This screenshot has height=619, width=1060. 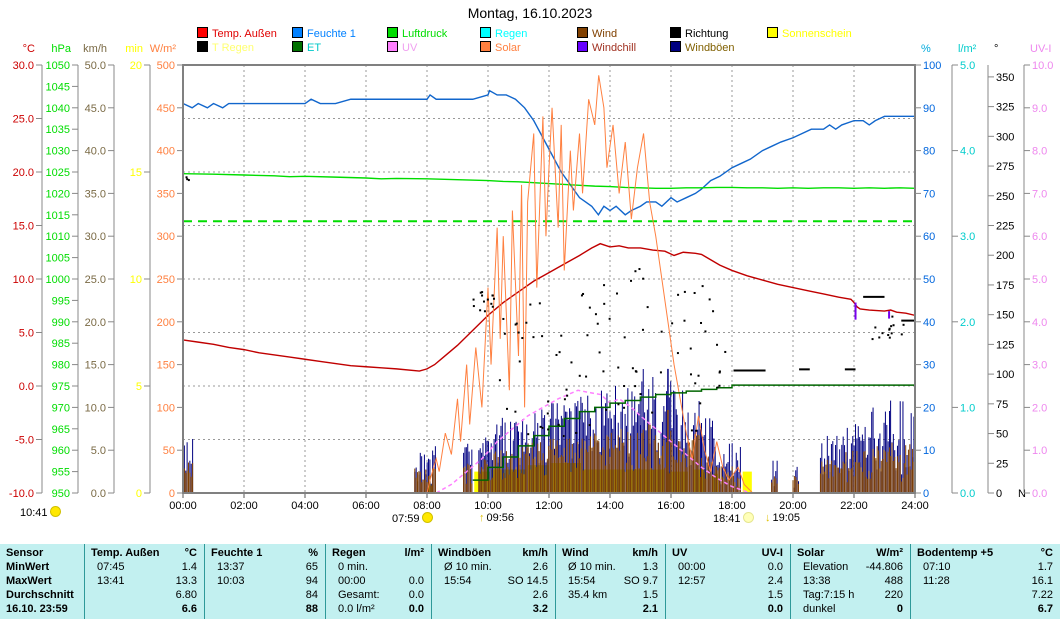 I want to click on tick-label-temp: 20.0, so click(x=23, y=173).